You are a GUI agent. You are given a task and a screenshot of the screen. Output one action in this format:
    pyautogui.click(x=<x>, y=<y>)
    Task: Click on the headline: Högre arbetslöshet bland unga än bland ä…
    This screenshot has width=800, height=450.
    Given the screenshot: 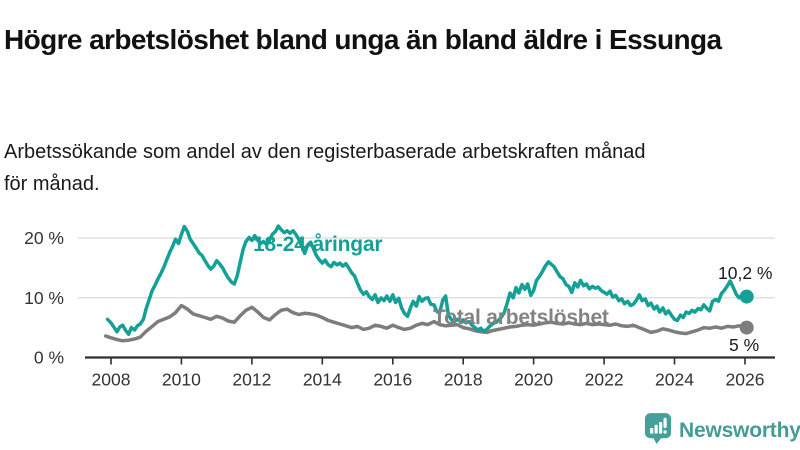 What is the action you would take?
    pyautogui.click(x=363, y=39)
    